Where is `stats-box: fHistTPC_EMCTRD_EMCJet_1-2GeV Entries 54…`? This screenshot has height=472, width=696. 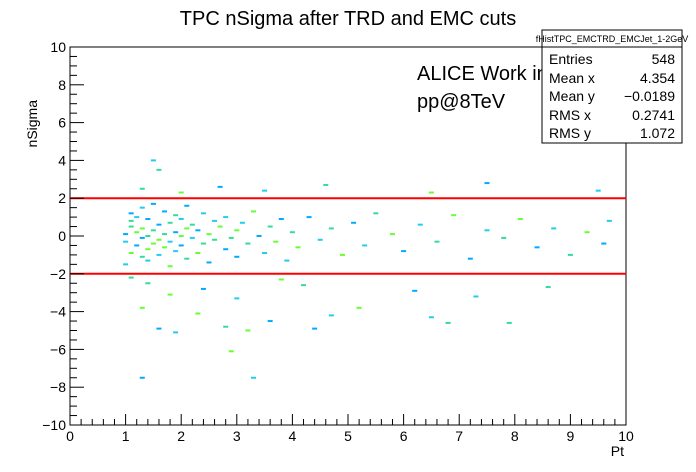 stats-box: fHistTPC_EMCTRD_EMCJet_1-2GeV Entries 54… is located at coordinates (612, 86).